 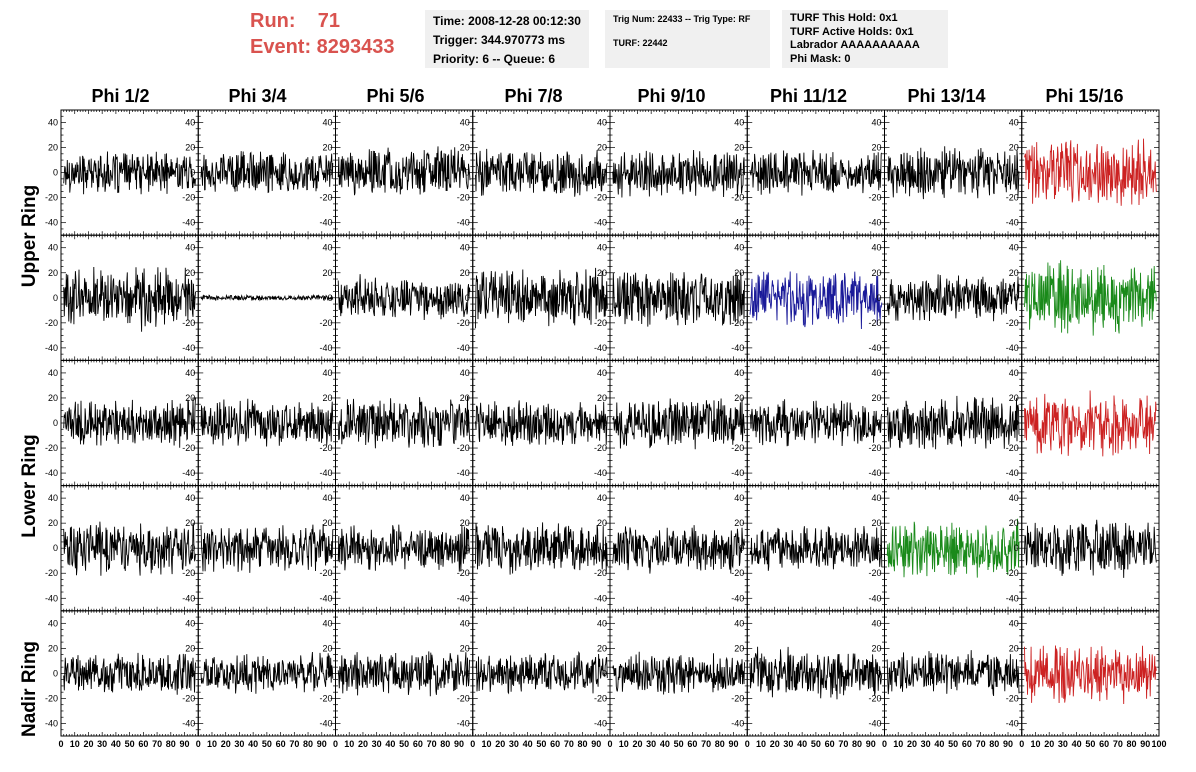 I want to click on waveform-r1-c3, so click(x=541, y=298).